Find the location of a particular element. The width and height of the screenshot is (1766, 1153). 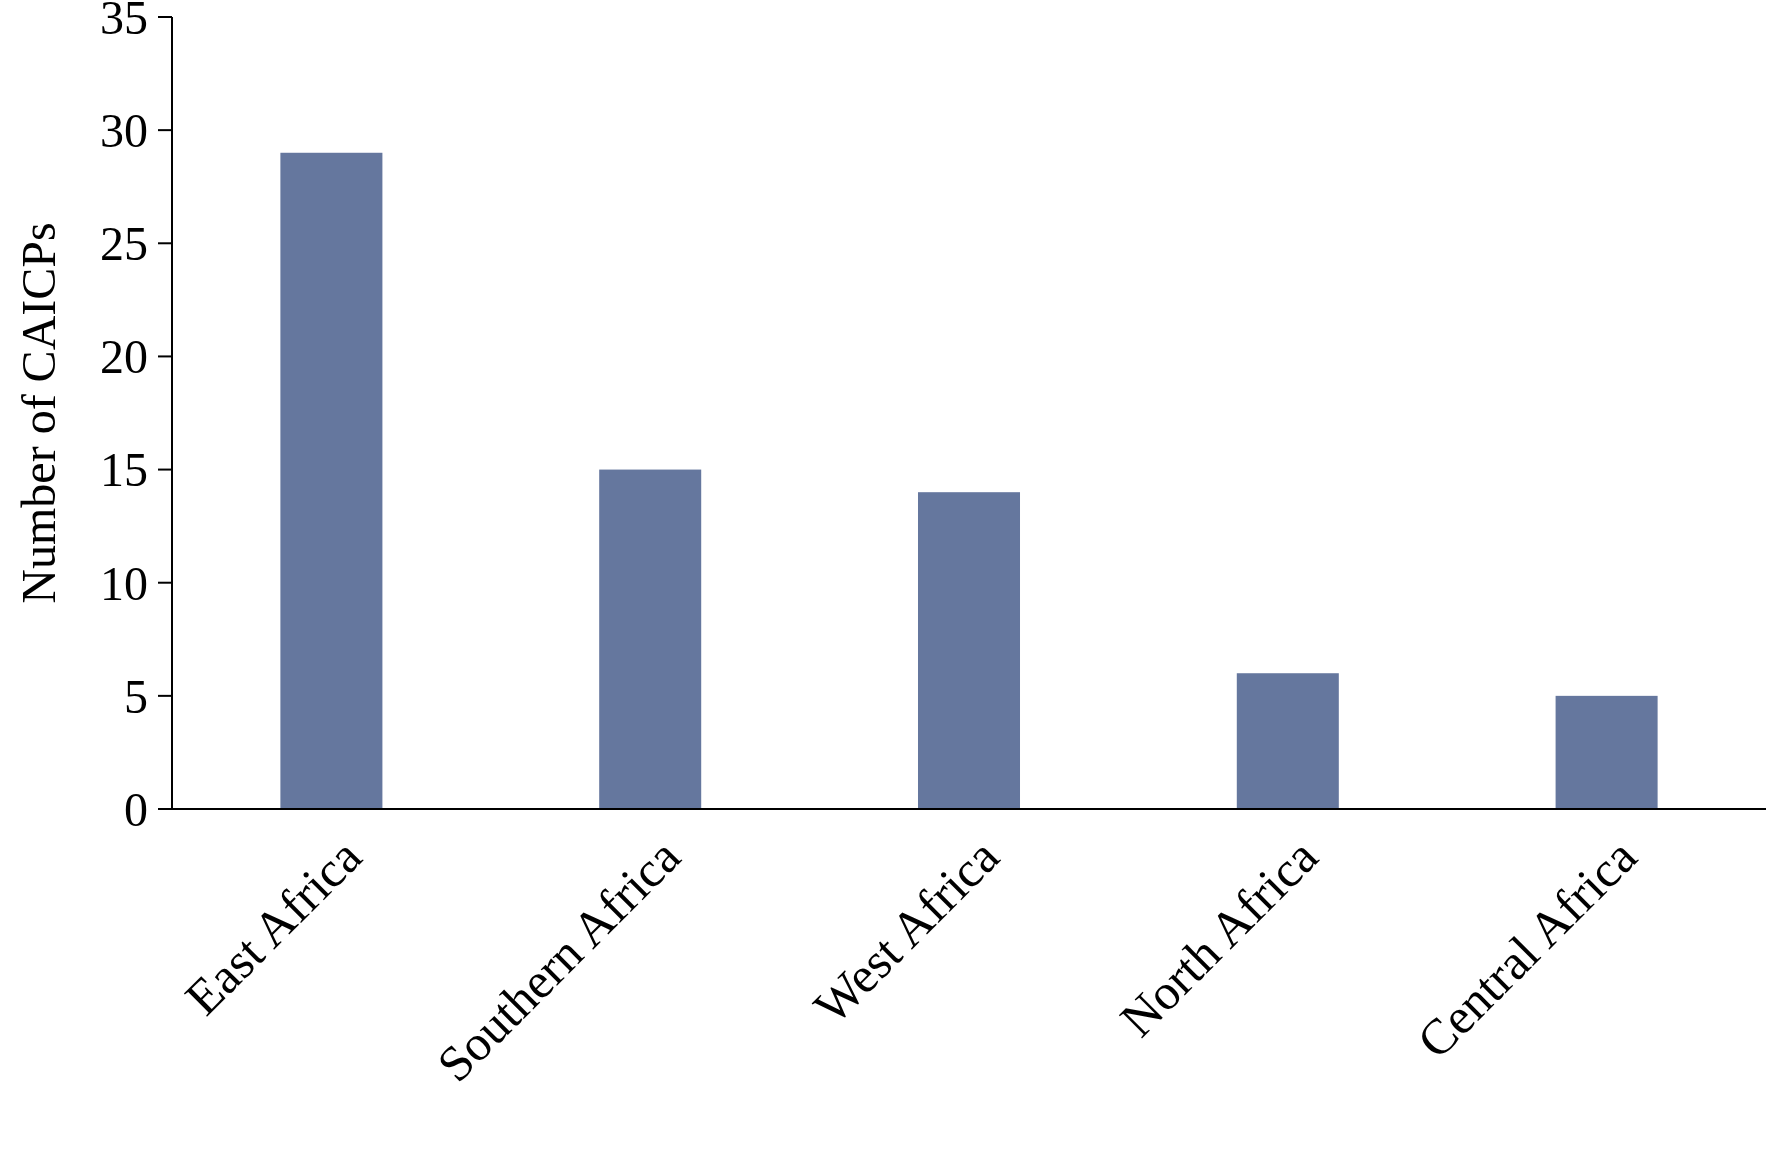

y-axis-title: Number of CAICPs is located at coordinates (38, 413).